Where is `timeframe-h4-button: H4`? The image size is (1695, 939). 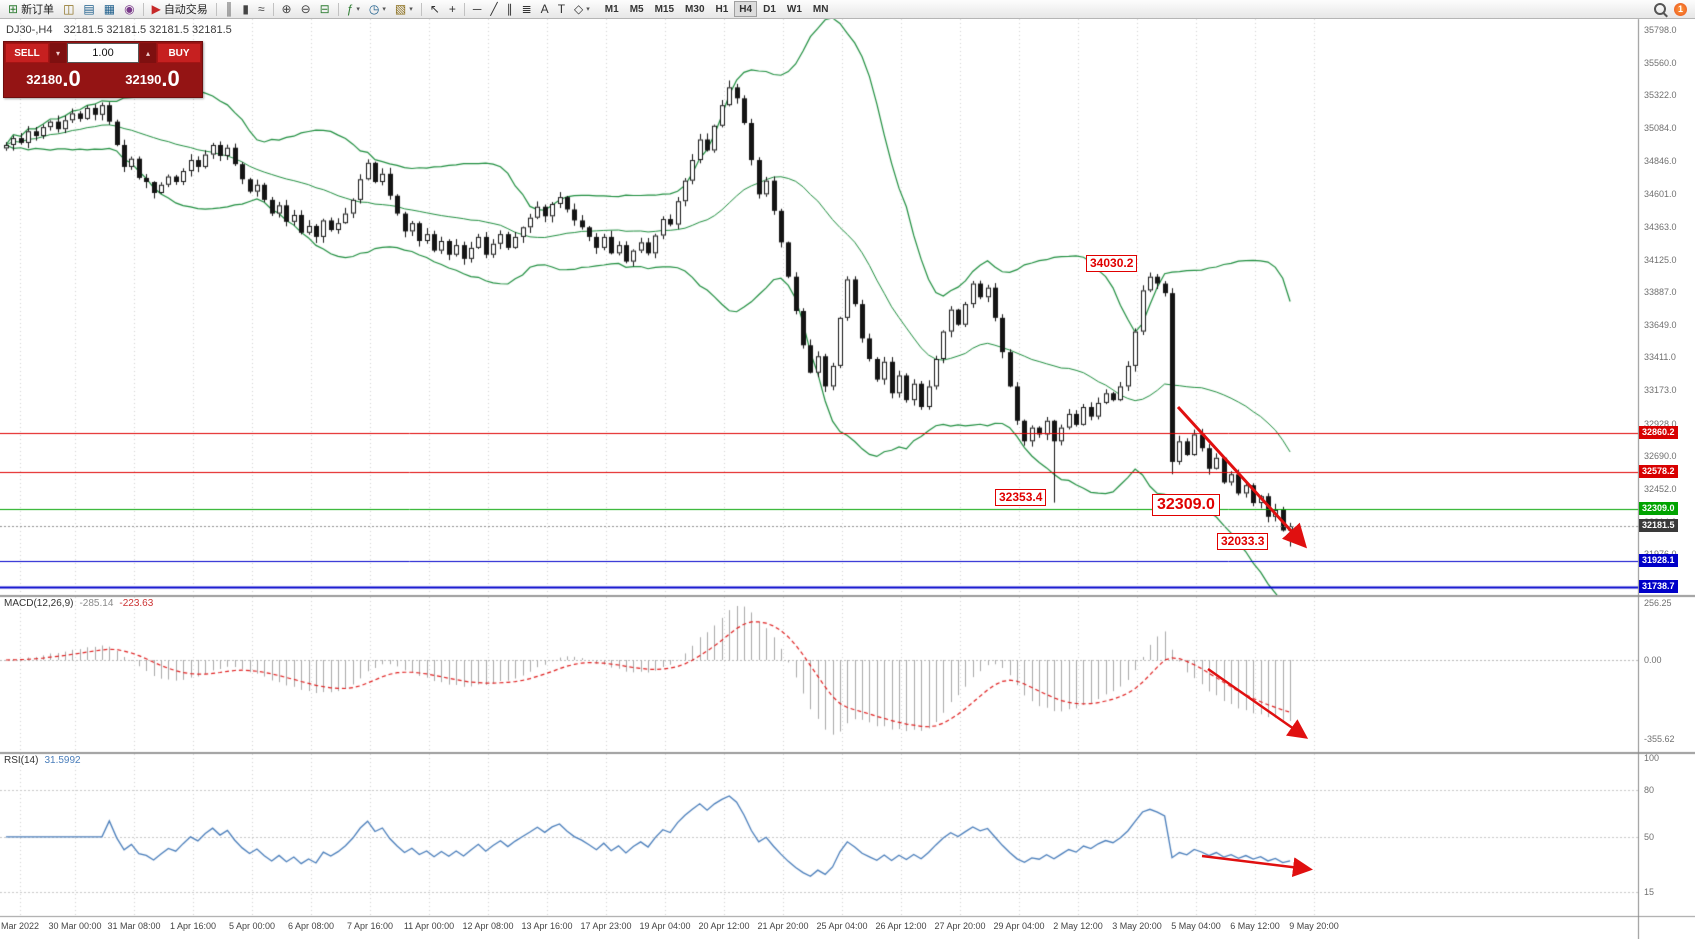 timeframe-h4-button: H4 is located at coordinates (746, 9).